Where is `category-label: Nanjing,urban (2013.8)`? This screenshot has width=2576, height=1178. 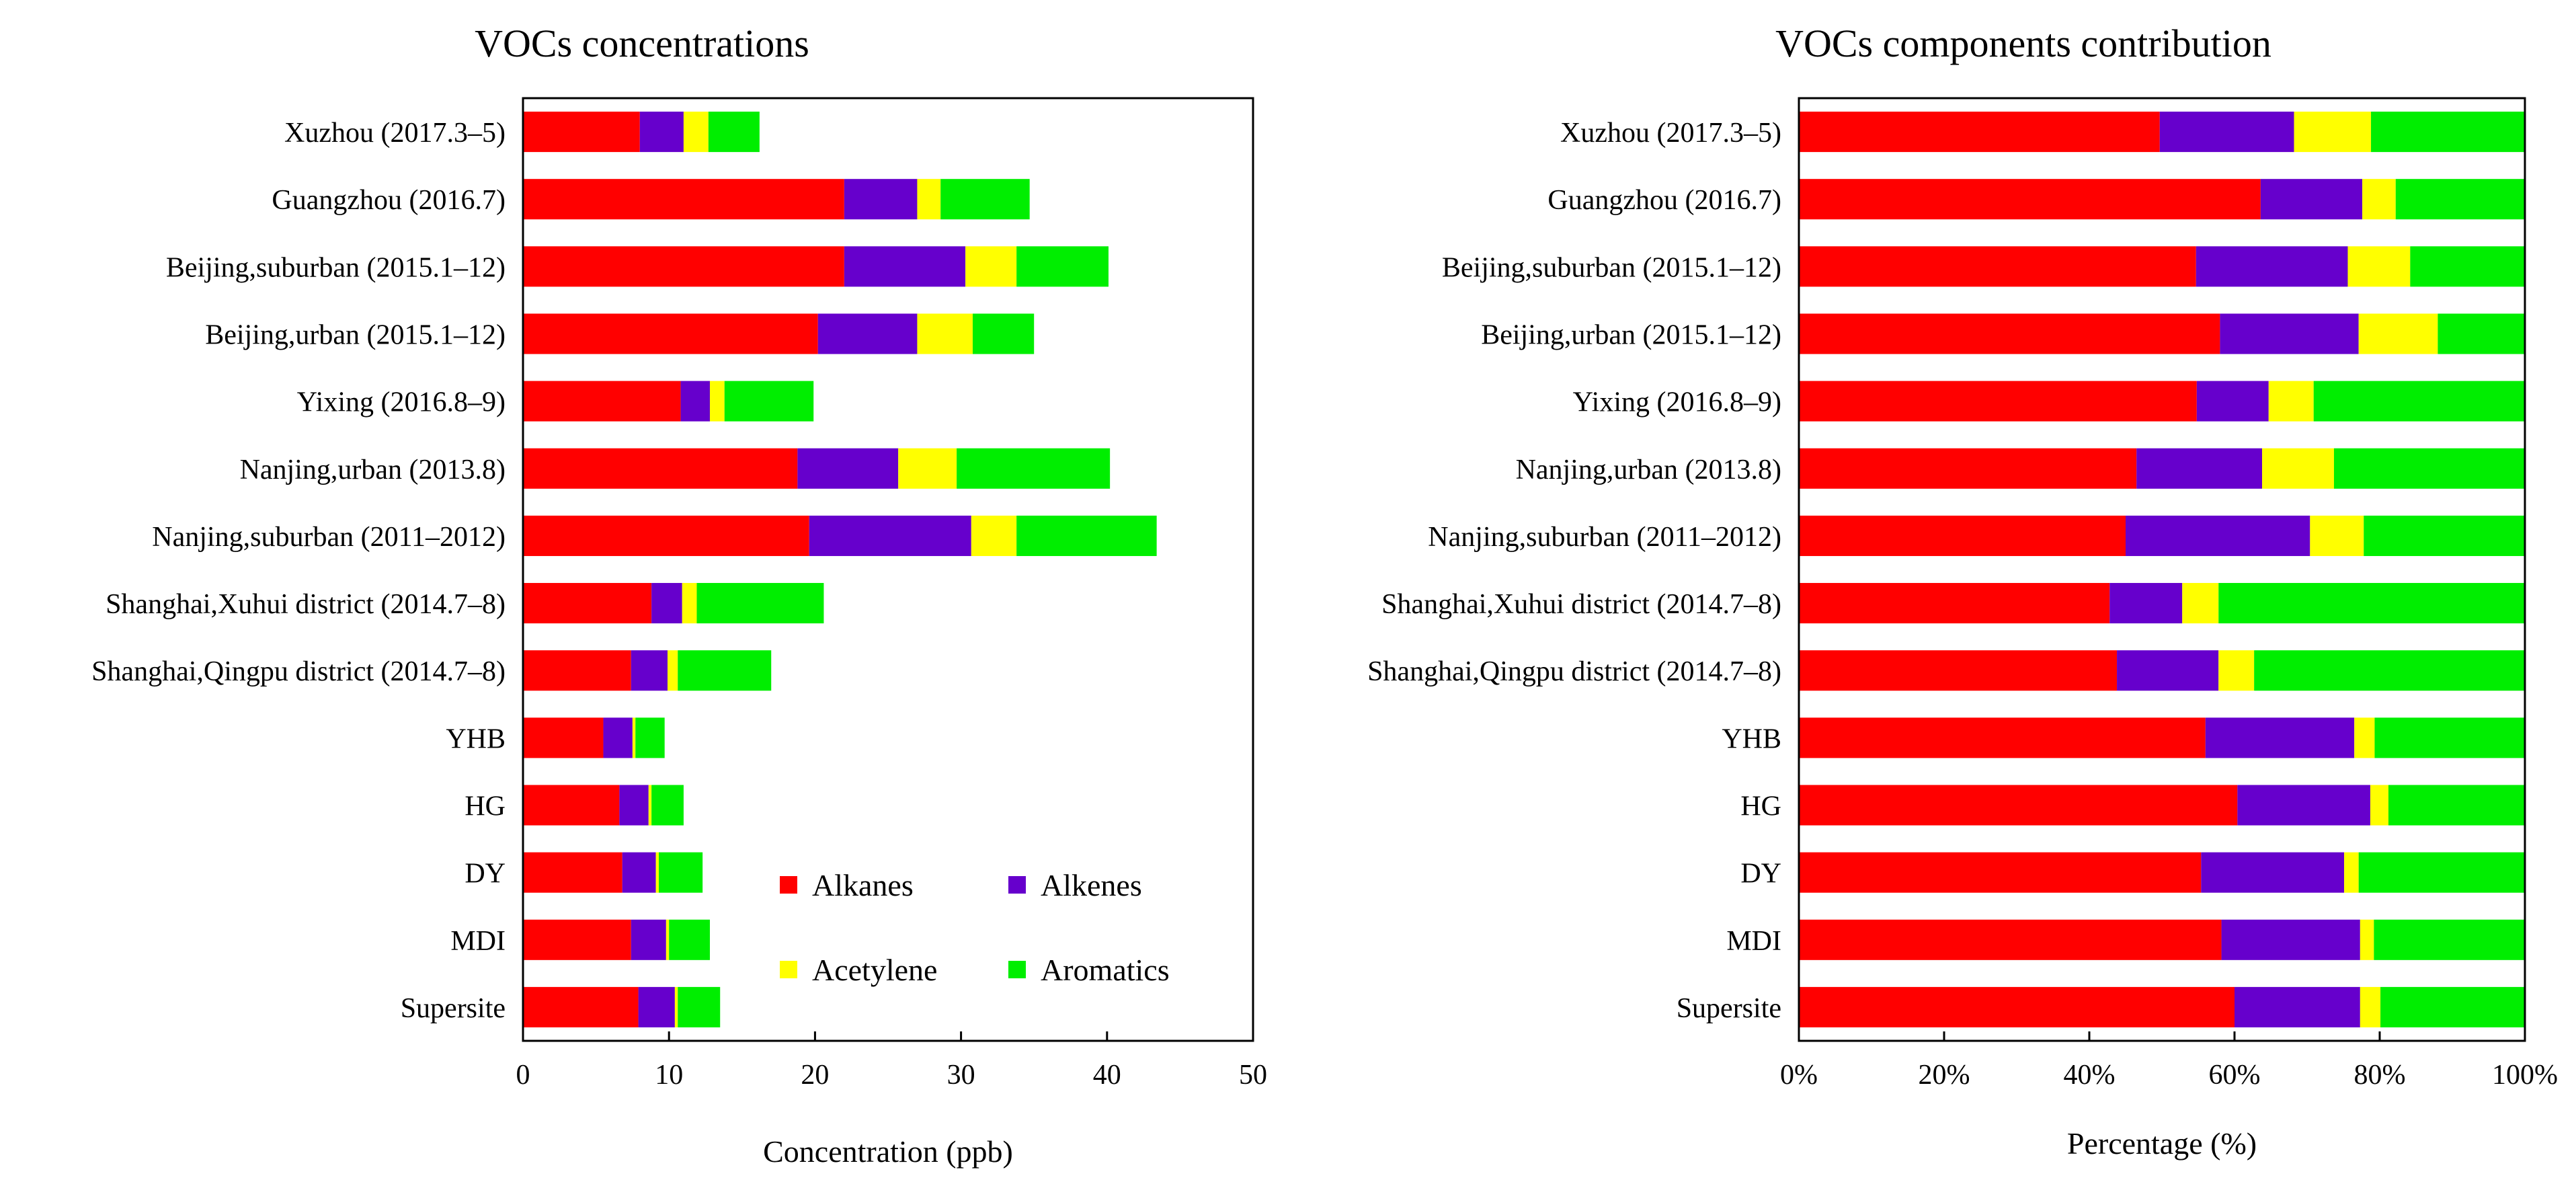 category-label: Nanjing,urban (2013.8) is located at coordinates (373, 470).